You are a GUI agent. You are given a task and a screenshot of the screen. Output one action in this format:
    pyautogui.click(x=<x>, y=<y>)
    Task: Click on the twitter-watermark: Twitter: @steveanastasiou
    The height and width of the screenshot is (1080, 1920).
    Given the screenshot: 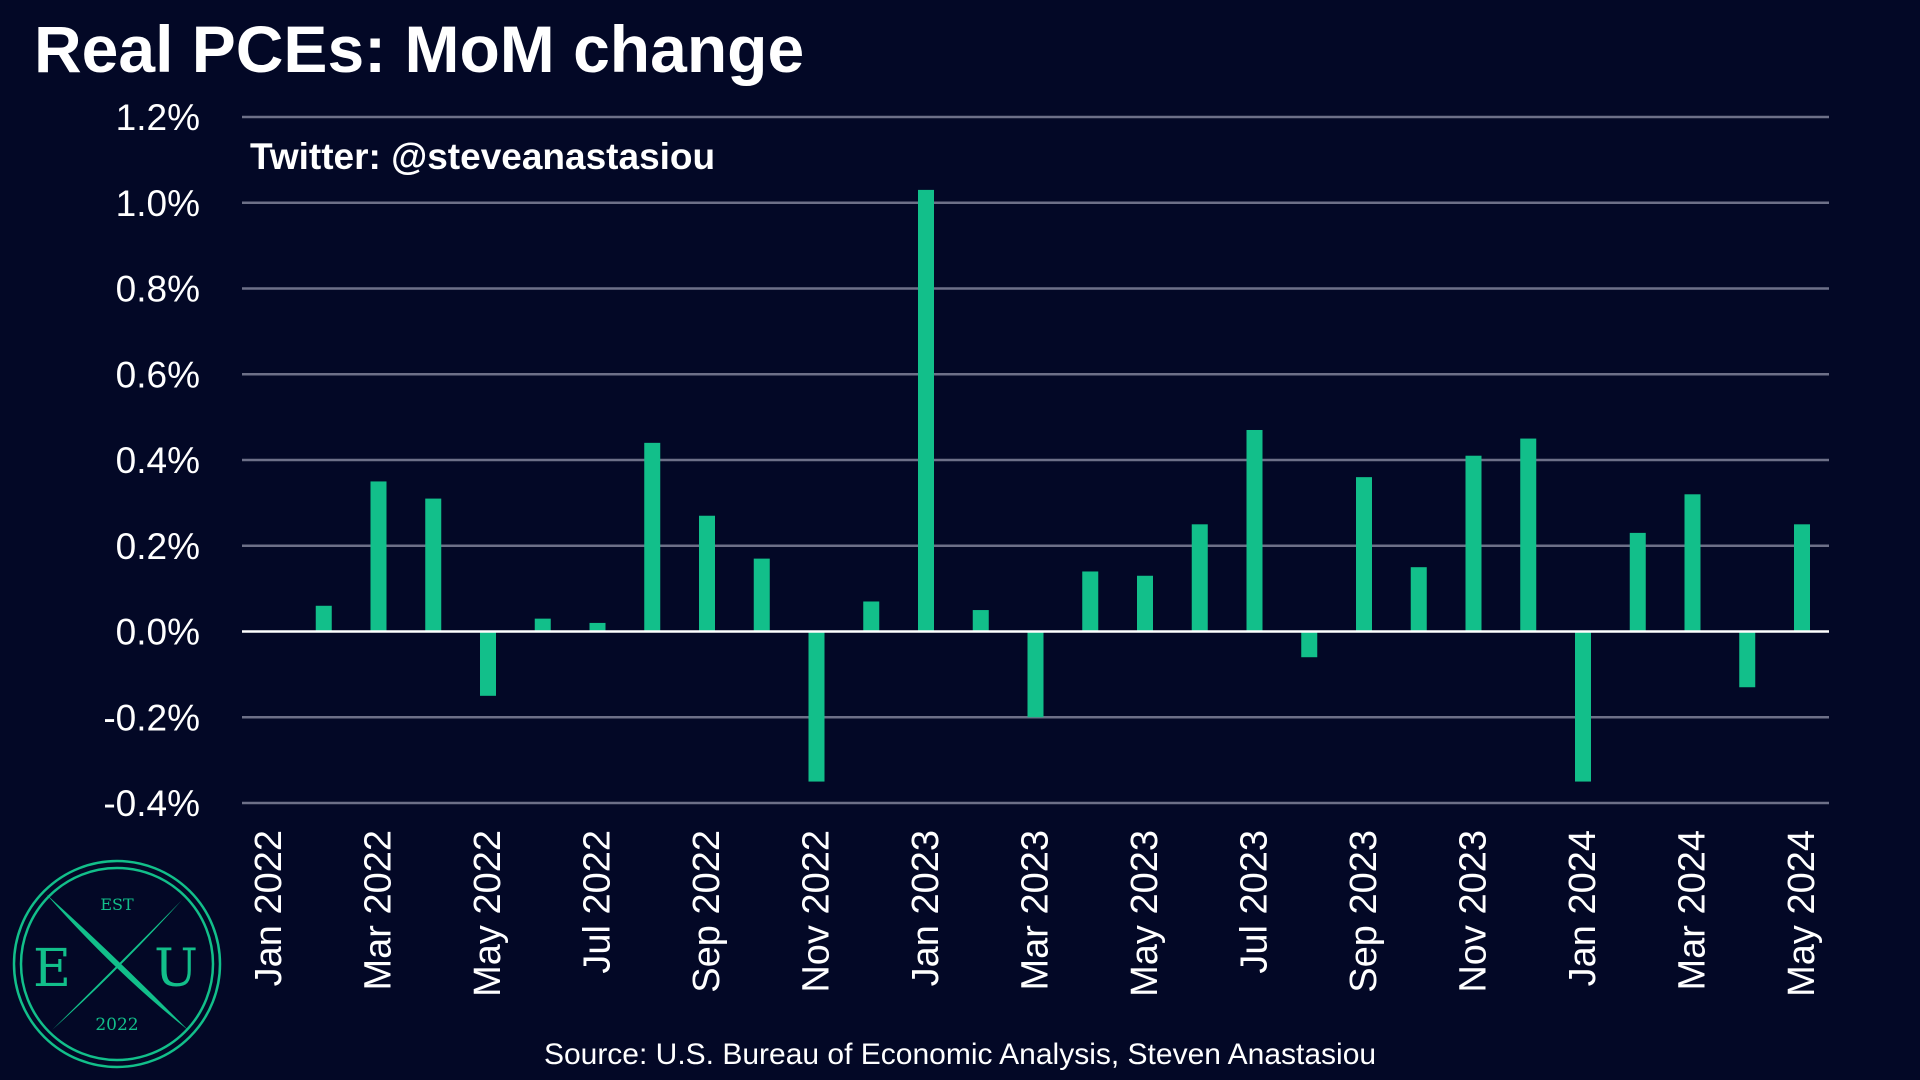 What is the action you would take?
    pyautogui.click(x=482, y=156)
    